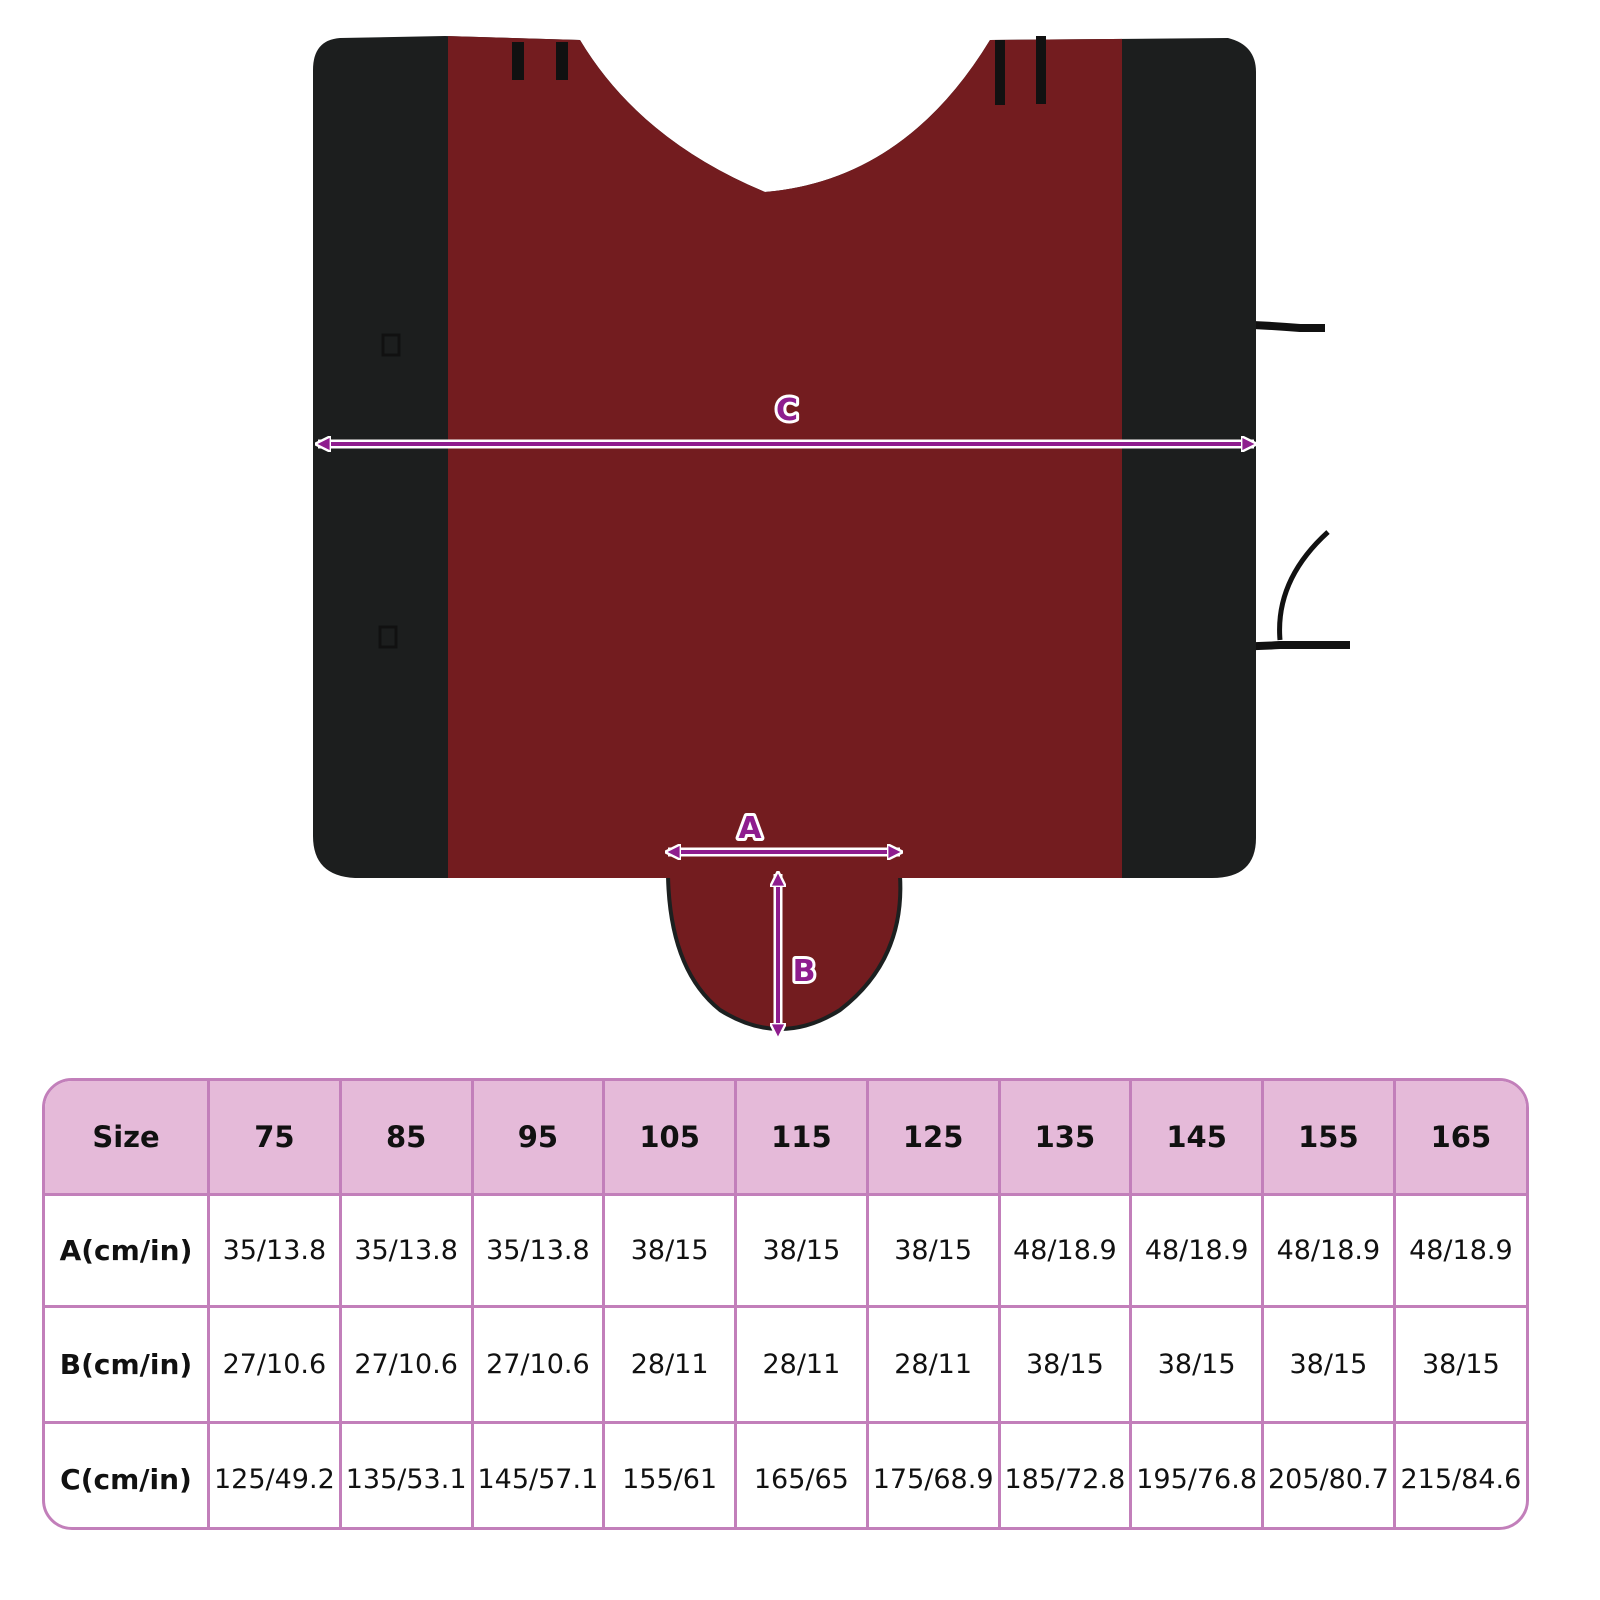 Image resolution: width=1600 pixels, height=1600 pixels. What do you see at coordinates (1328, 1138) in the screenshot?
I see `header-cell: 155` at bounding box center [1328, 1138].